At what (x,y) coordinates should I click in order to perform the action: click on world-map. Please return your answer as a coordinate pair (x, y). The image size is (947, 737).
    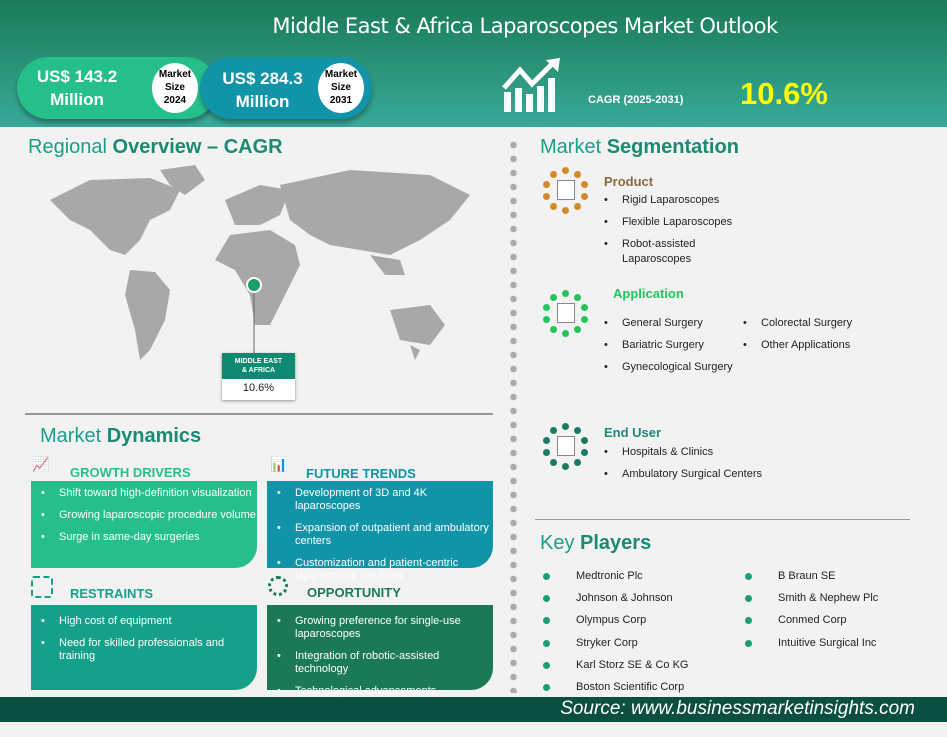
    Looking at the image, I should click on (260, 262).